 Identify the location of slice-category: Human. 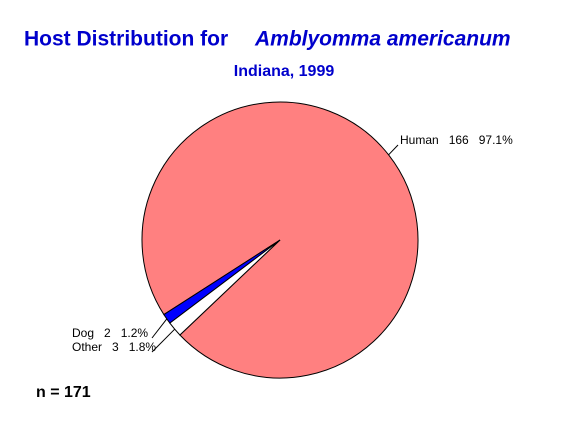
(419, 140).